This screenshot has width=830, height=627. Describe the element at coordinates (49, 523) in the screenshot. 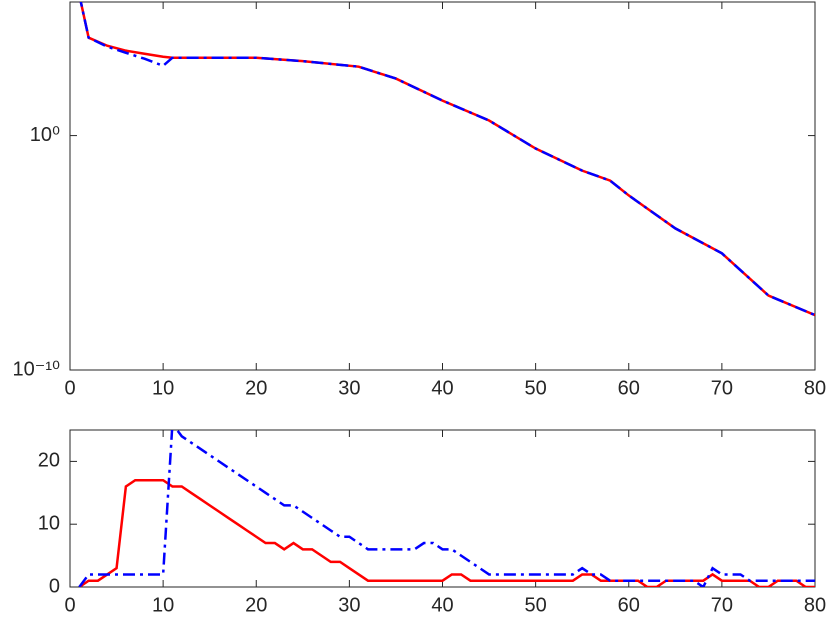

I see `y-tick-label: 10` at that location.